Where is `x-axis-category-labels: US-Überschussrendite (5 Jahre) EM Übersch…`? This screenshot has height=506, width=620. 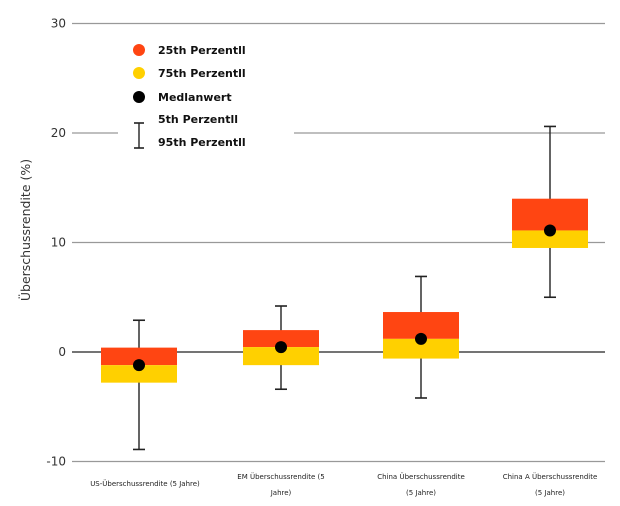 x-axis-category-labels: US-Überschussrendite (5 Jahre) EM Übersch… is located at coordinates (343, 484).